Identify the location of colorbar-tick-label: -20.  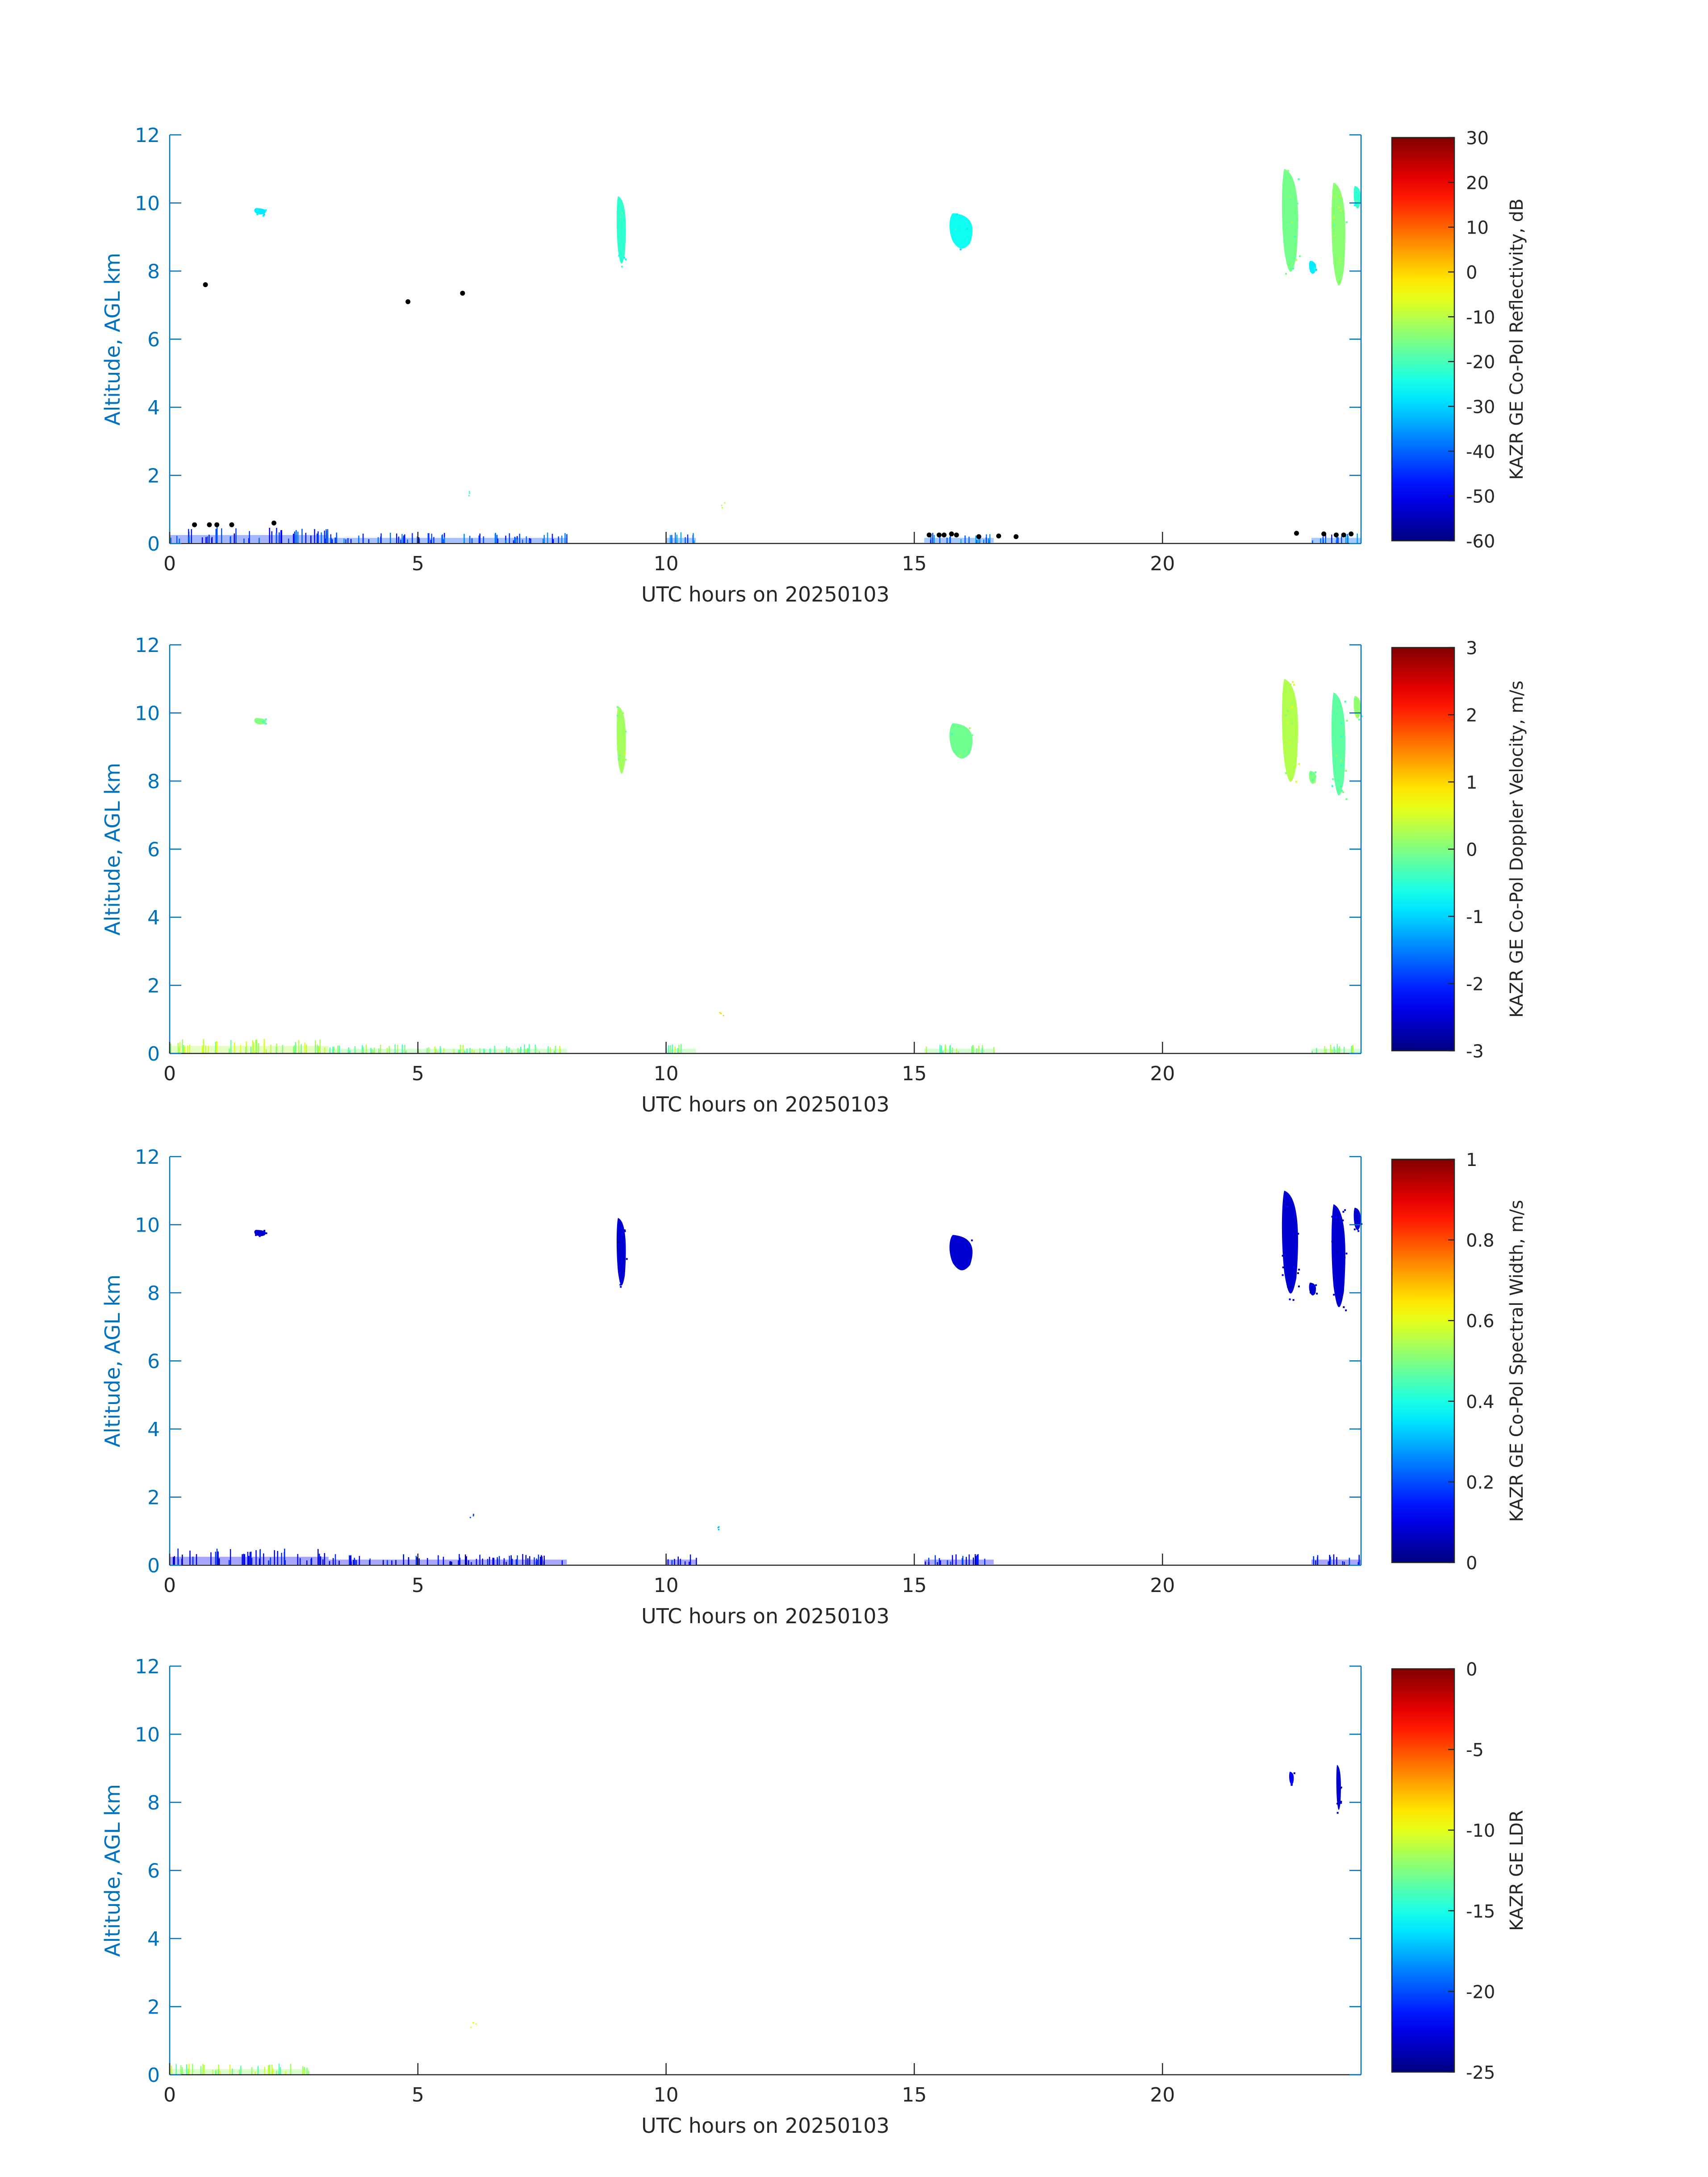
(1480, 362).